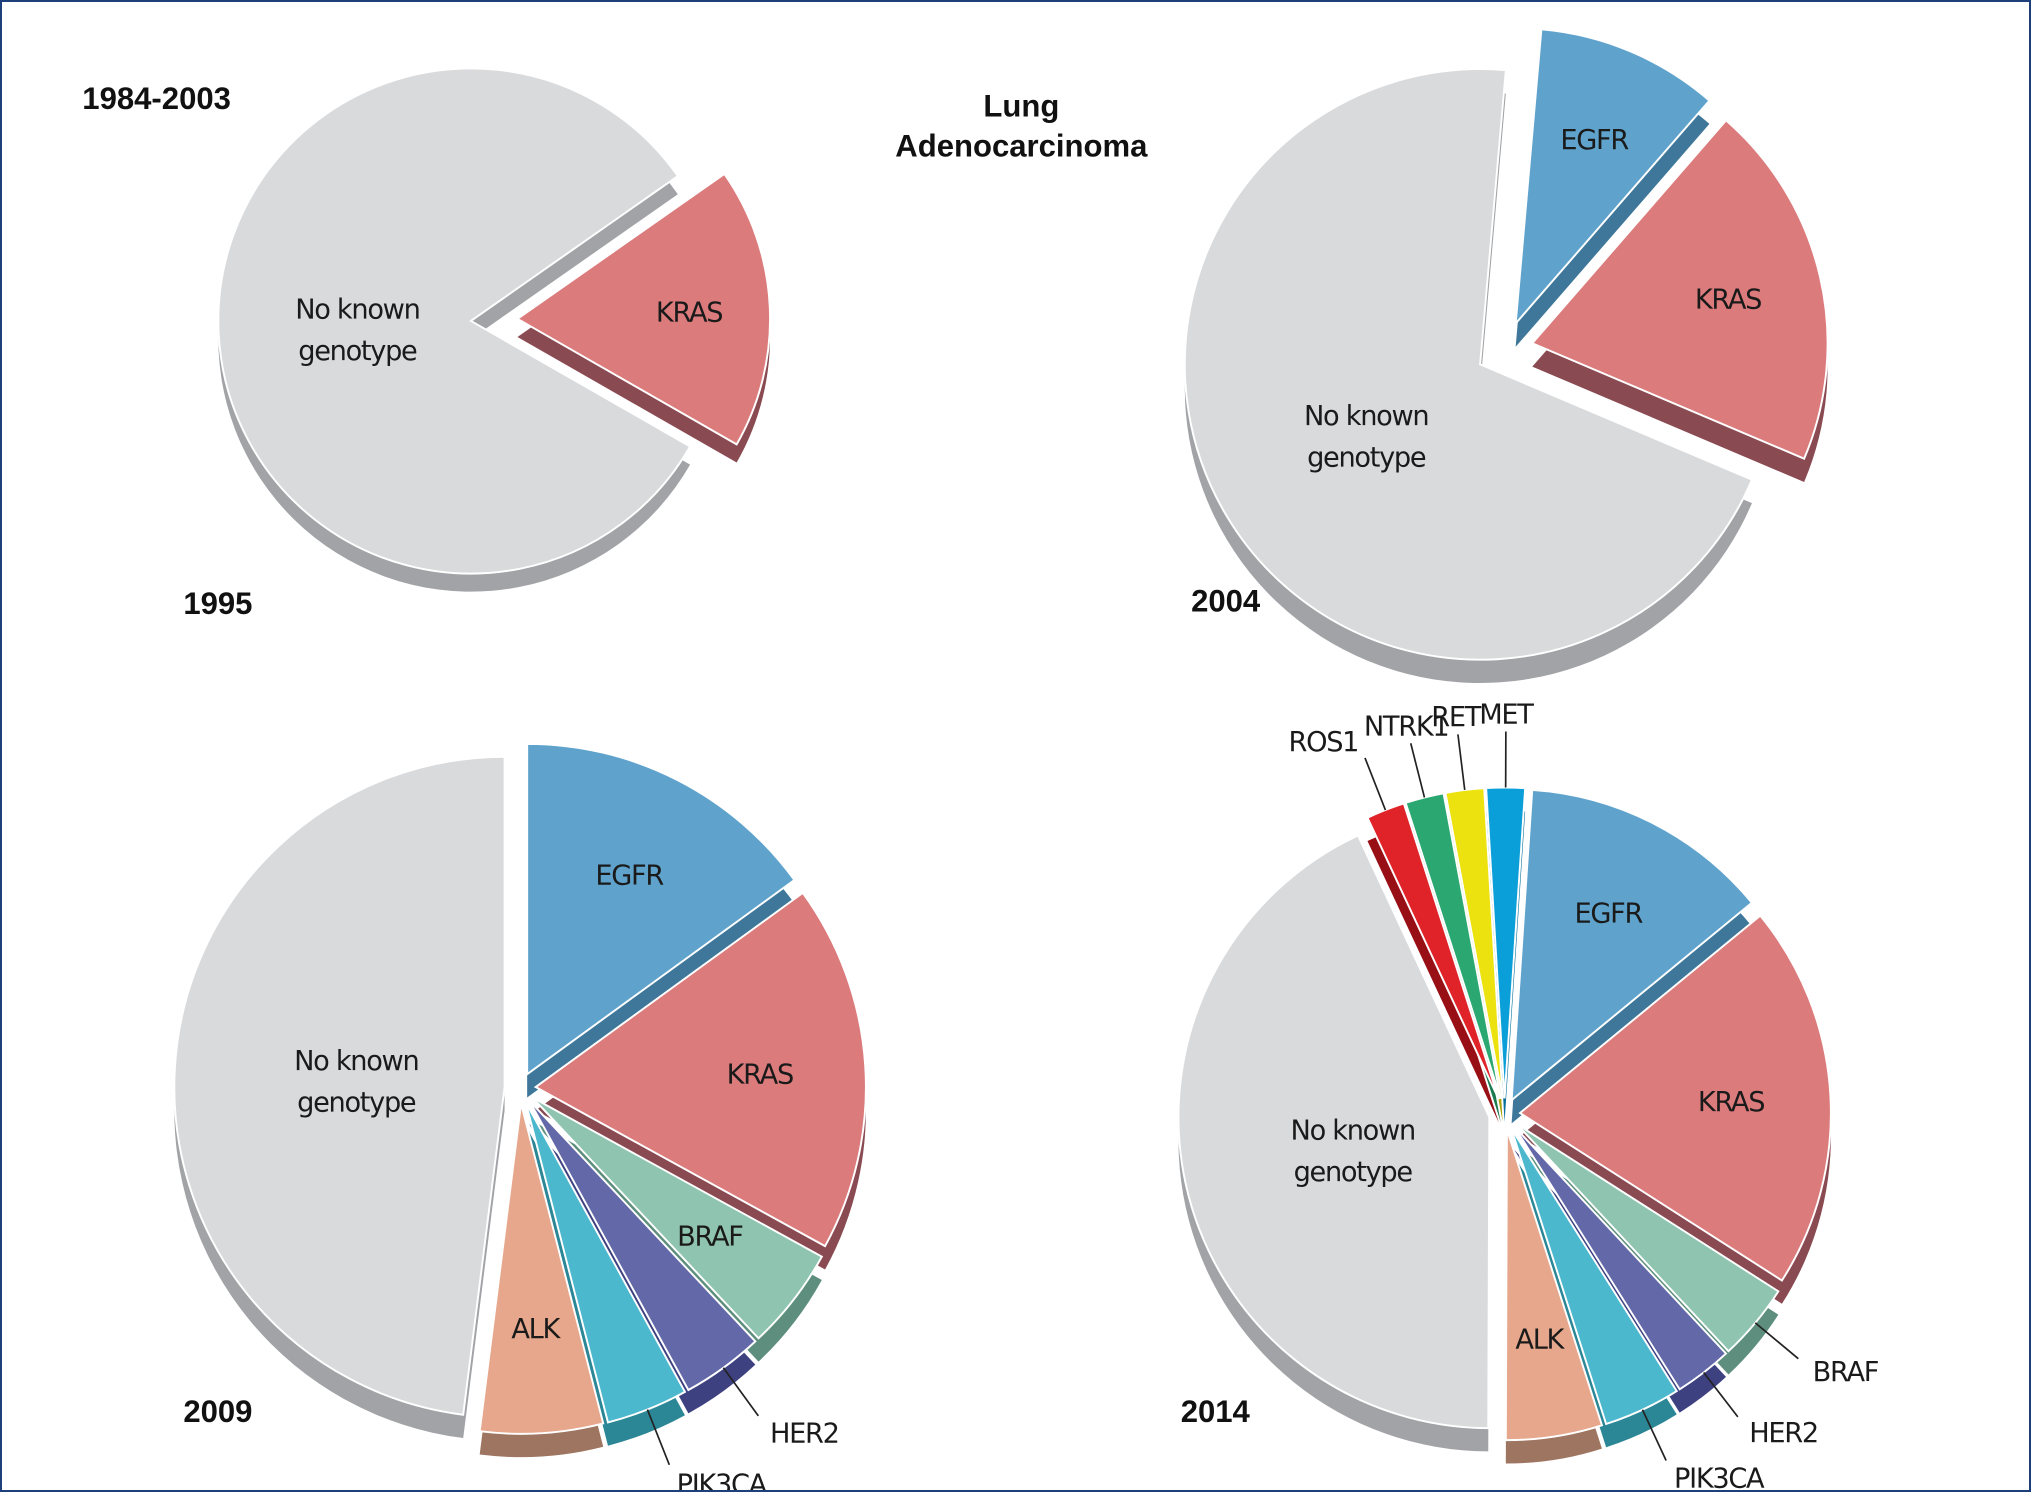  Describe the element at coordinates (1474, 943) in the screenshot. I see `pie-slice-ret` at that location.